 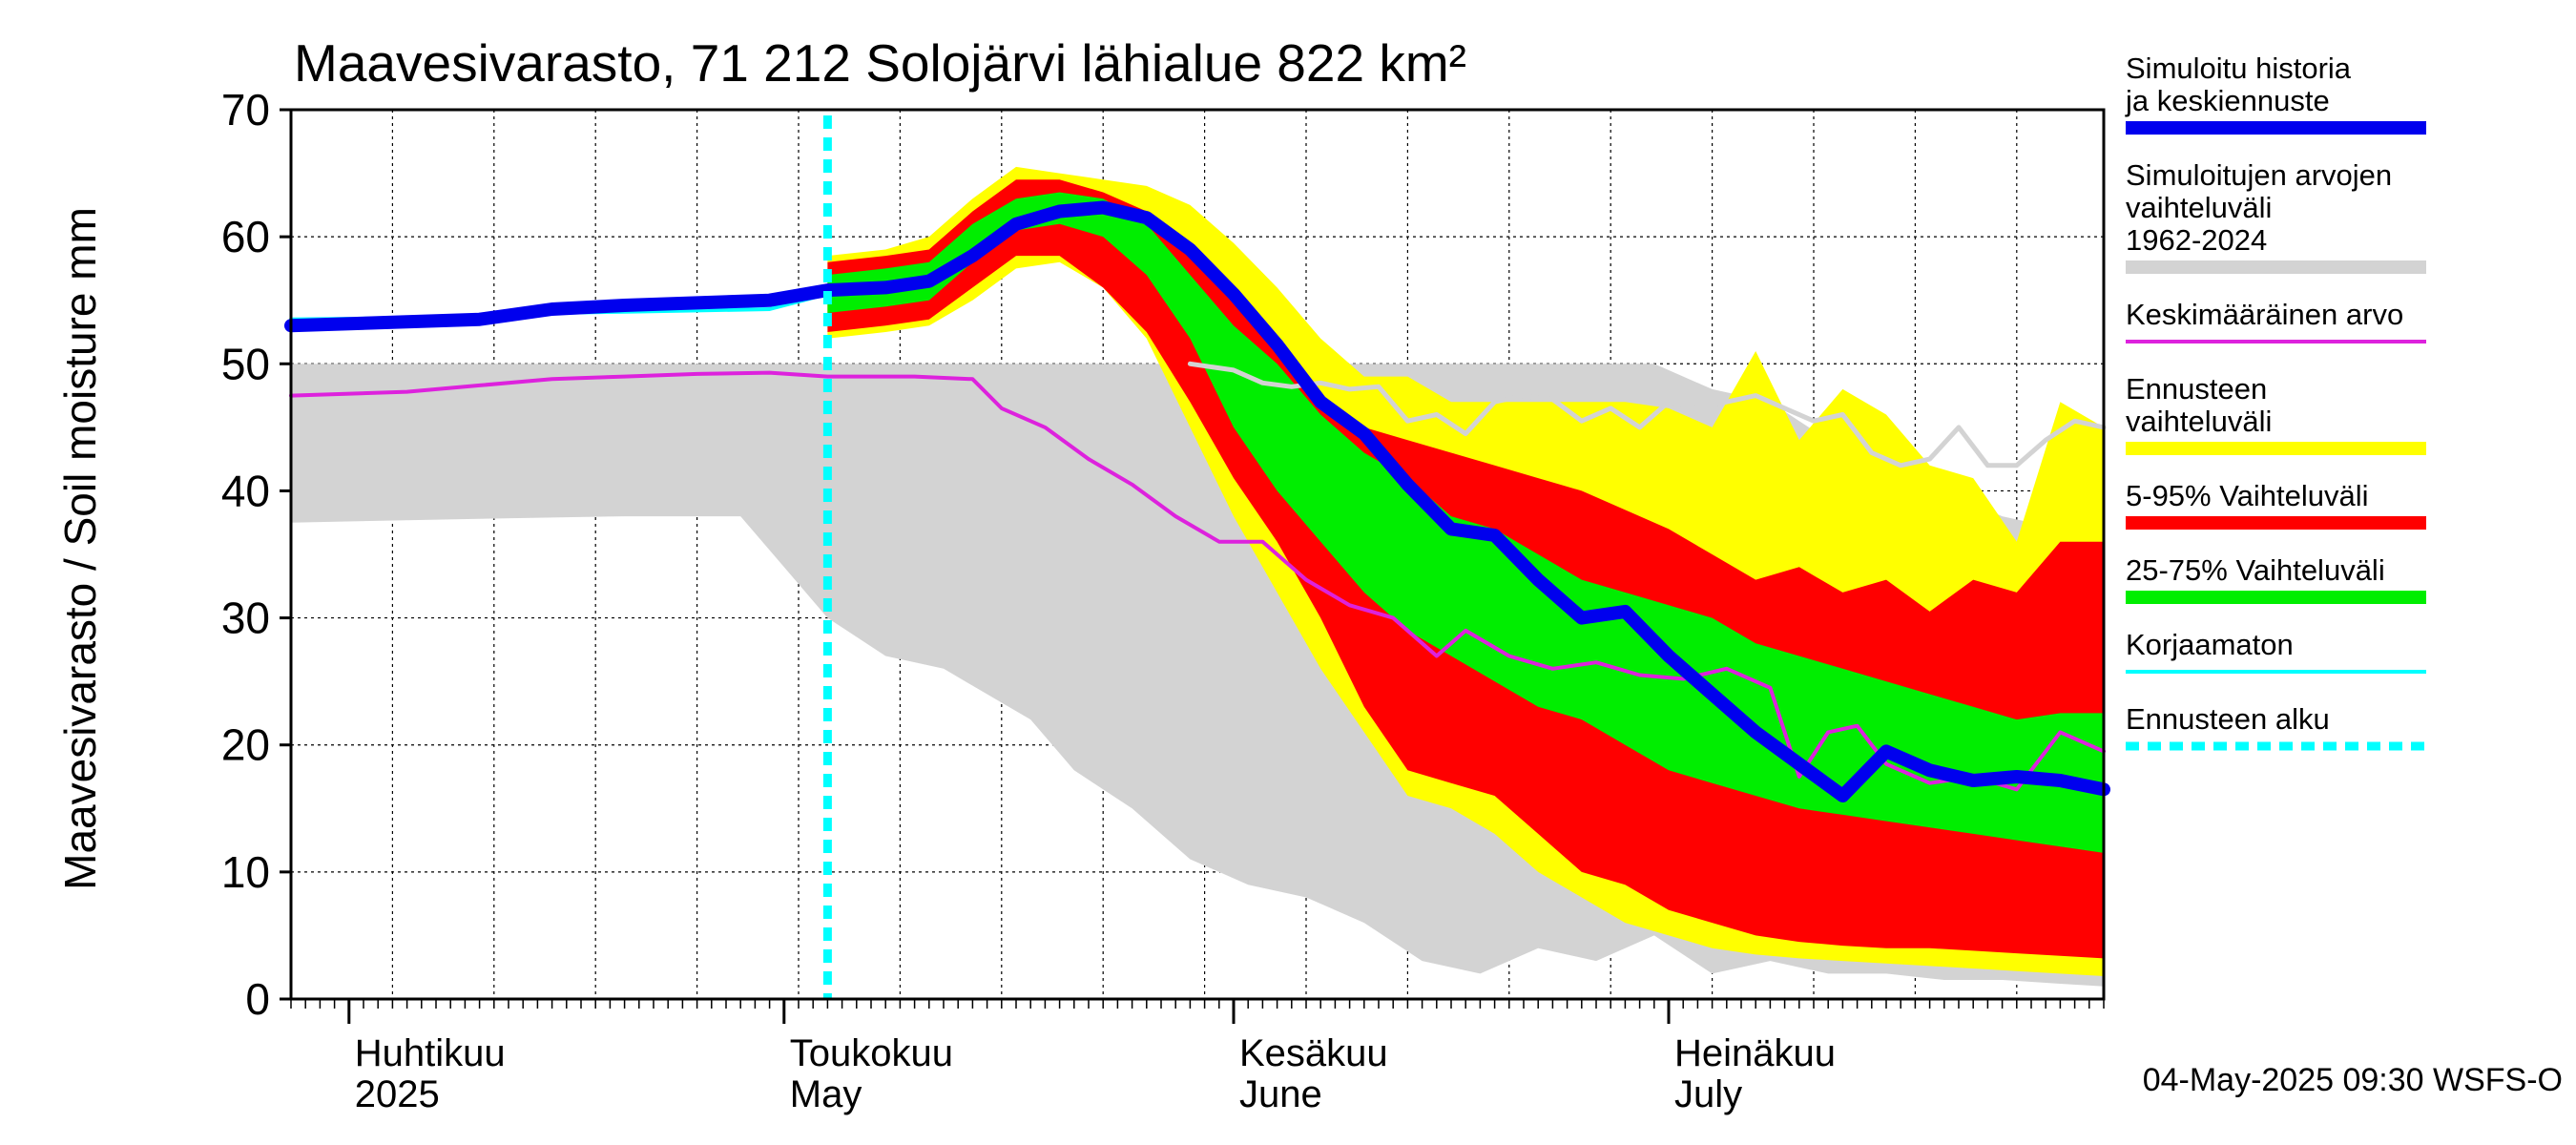 I want to click on legend-item-uncorrected: Korjaamaton, so click(x=2276, y=651).